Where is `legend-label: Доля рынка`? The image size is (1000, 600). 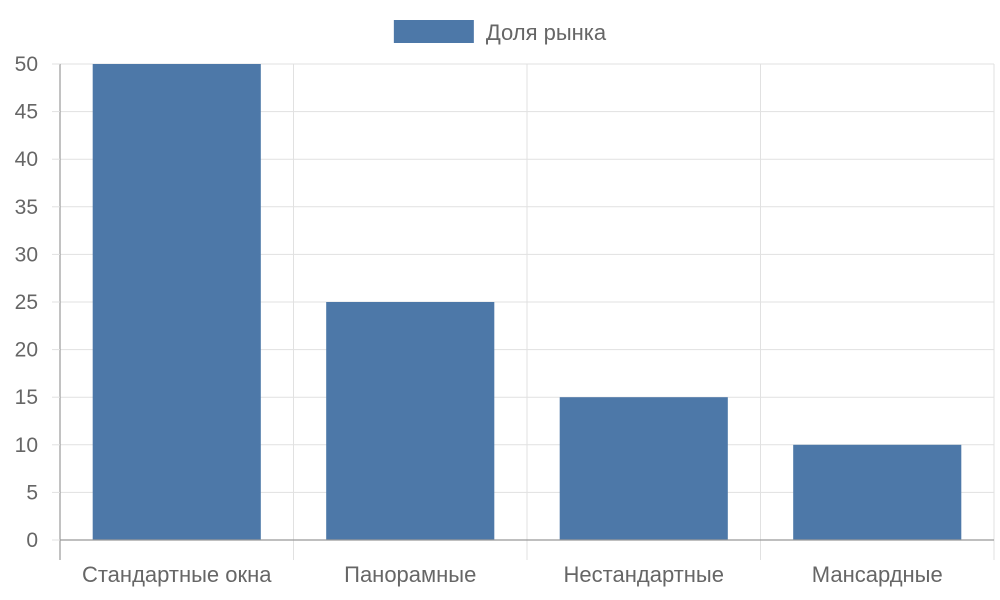
legend-label: Доля рынка is located at coordinates (546, 32).